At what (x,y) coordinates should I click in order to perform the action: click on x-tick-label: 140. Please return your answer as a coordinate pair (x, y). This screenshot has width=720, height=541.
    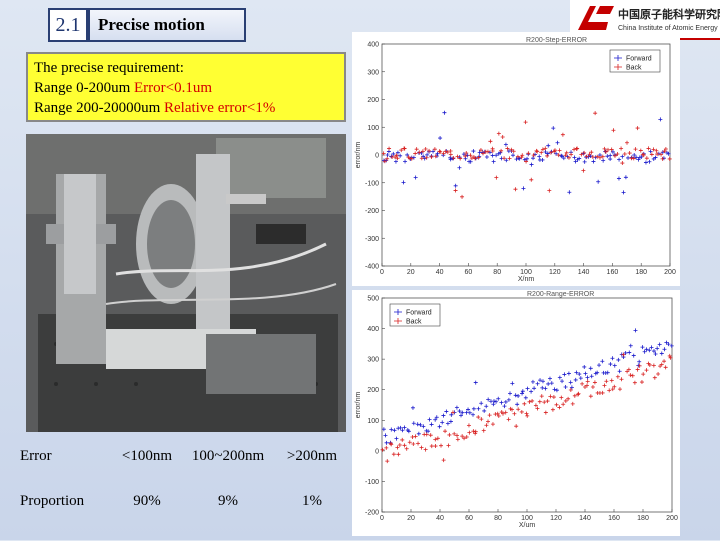
    Looking at the image, I should click on (585, 518).